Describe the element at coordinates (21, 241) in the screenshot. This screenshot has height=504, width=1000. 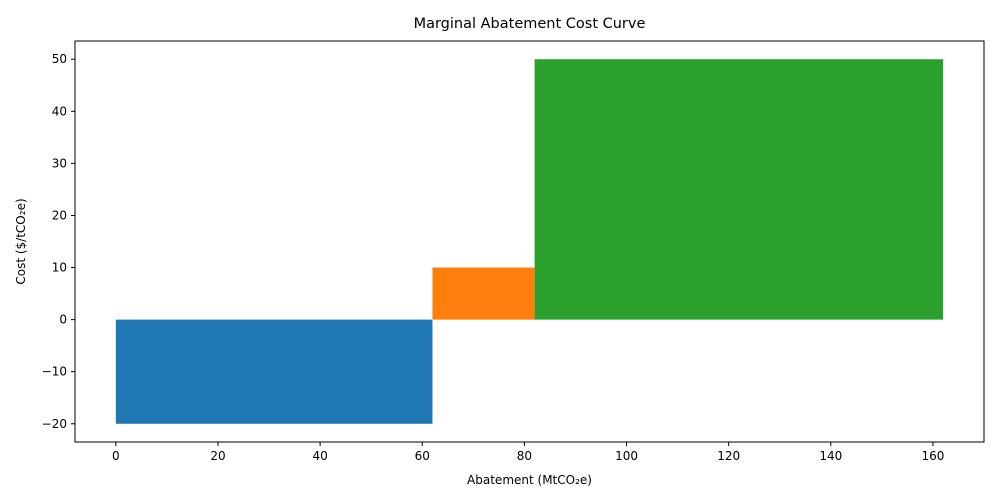
I see `y-axis-label: Cost ($/tCO₂e)` at that location.